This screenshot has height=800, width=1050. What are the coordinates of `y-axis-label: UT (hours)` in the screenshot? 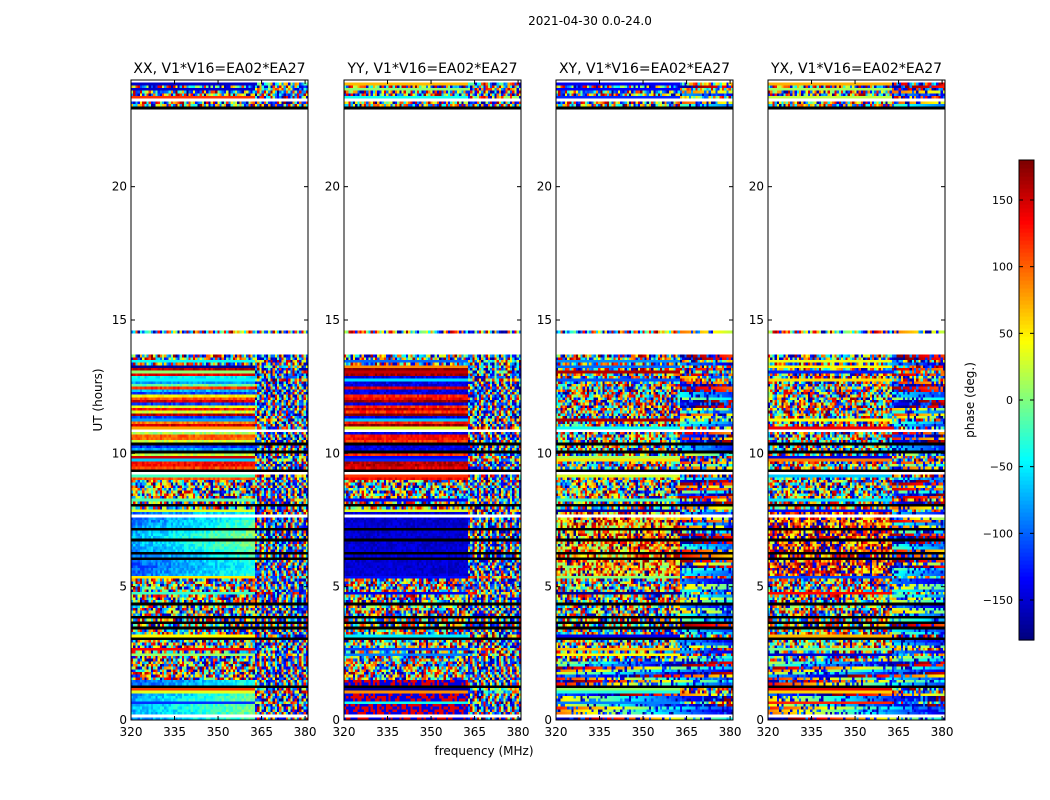 It's located at (98, 399).